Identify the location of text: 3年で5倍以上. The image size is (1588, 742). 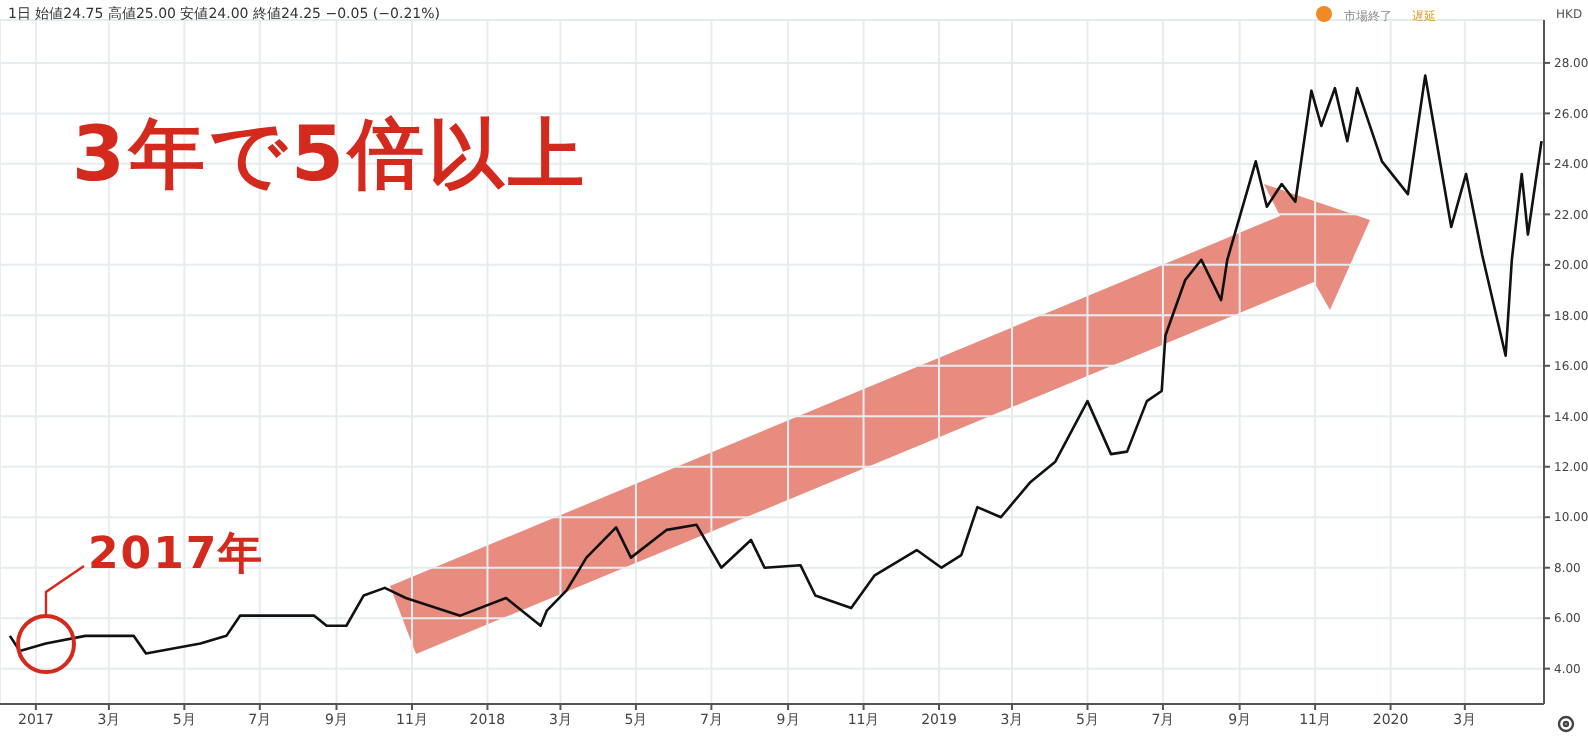
(330, 155).